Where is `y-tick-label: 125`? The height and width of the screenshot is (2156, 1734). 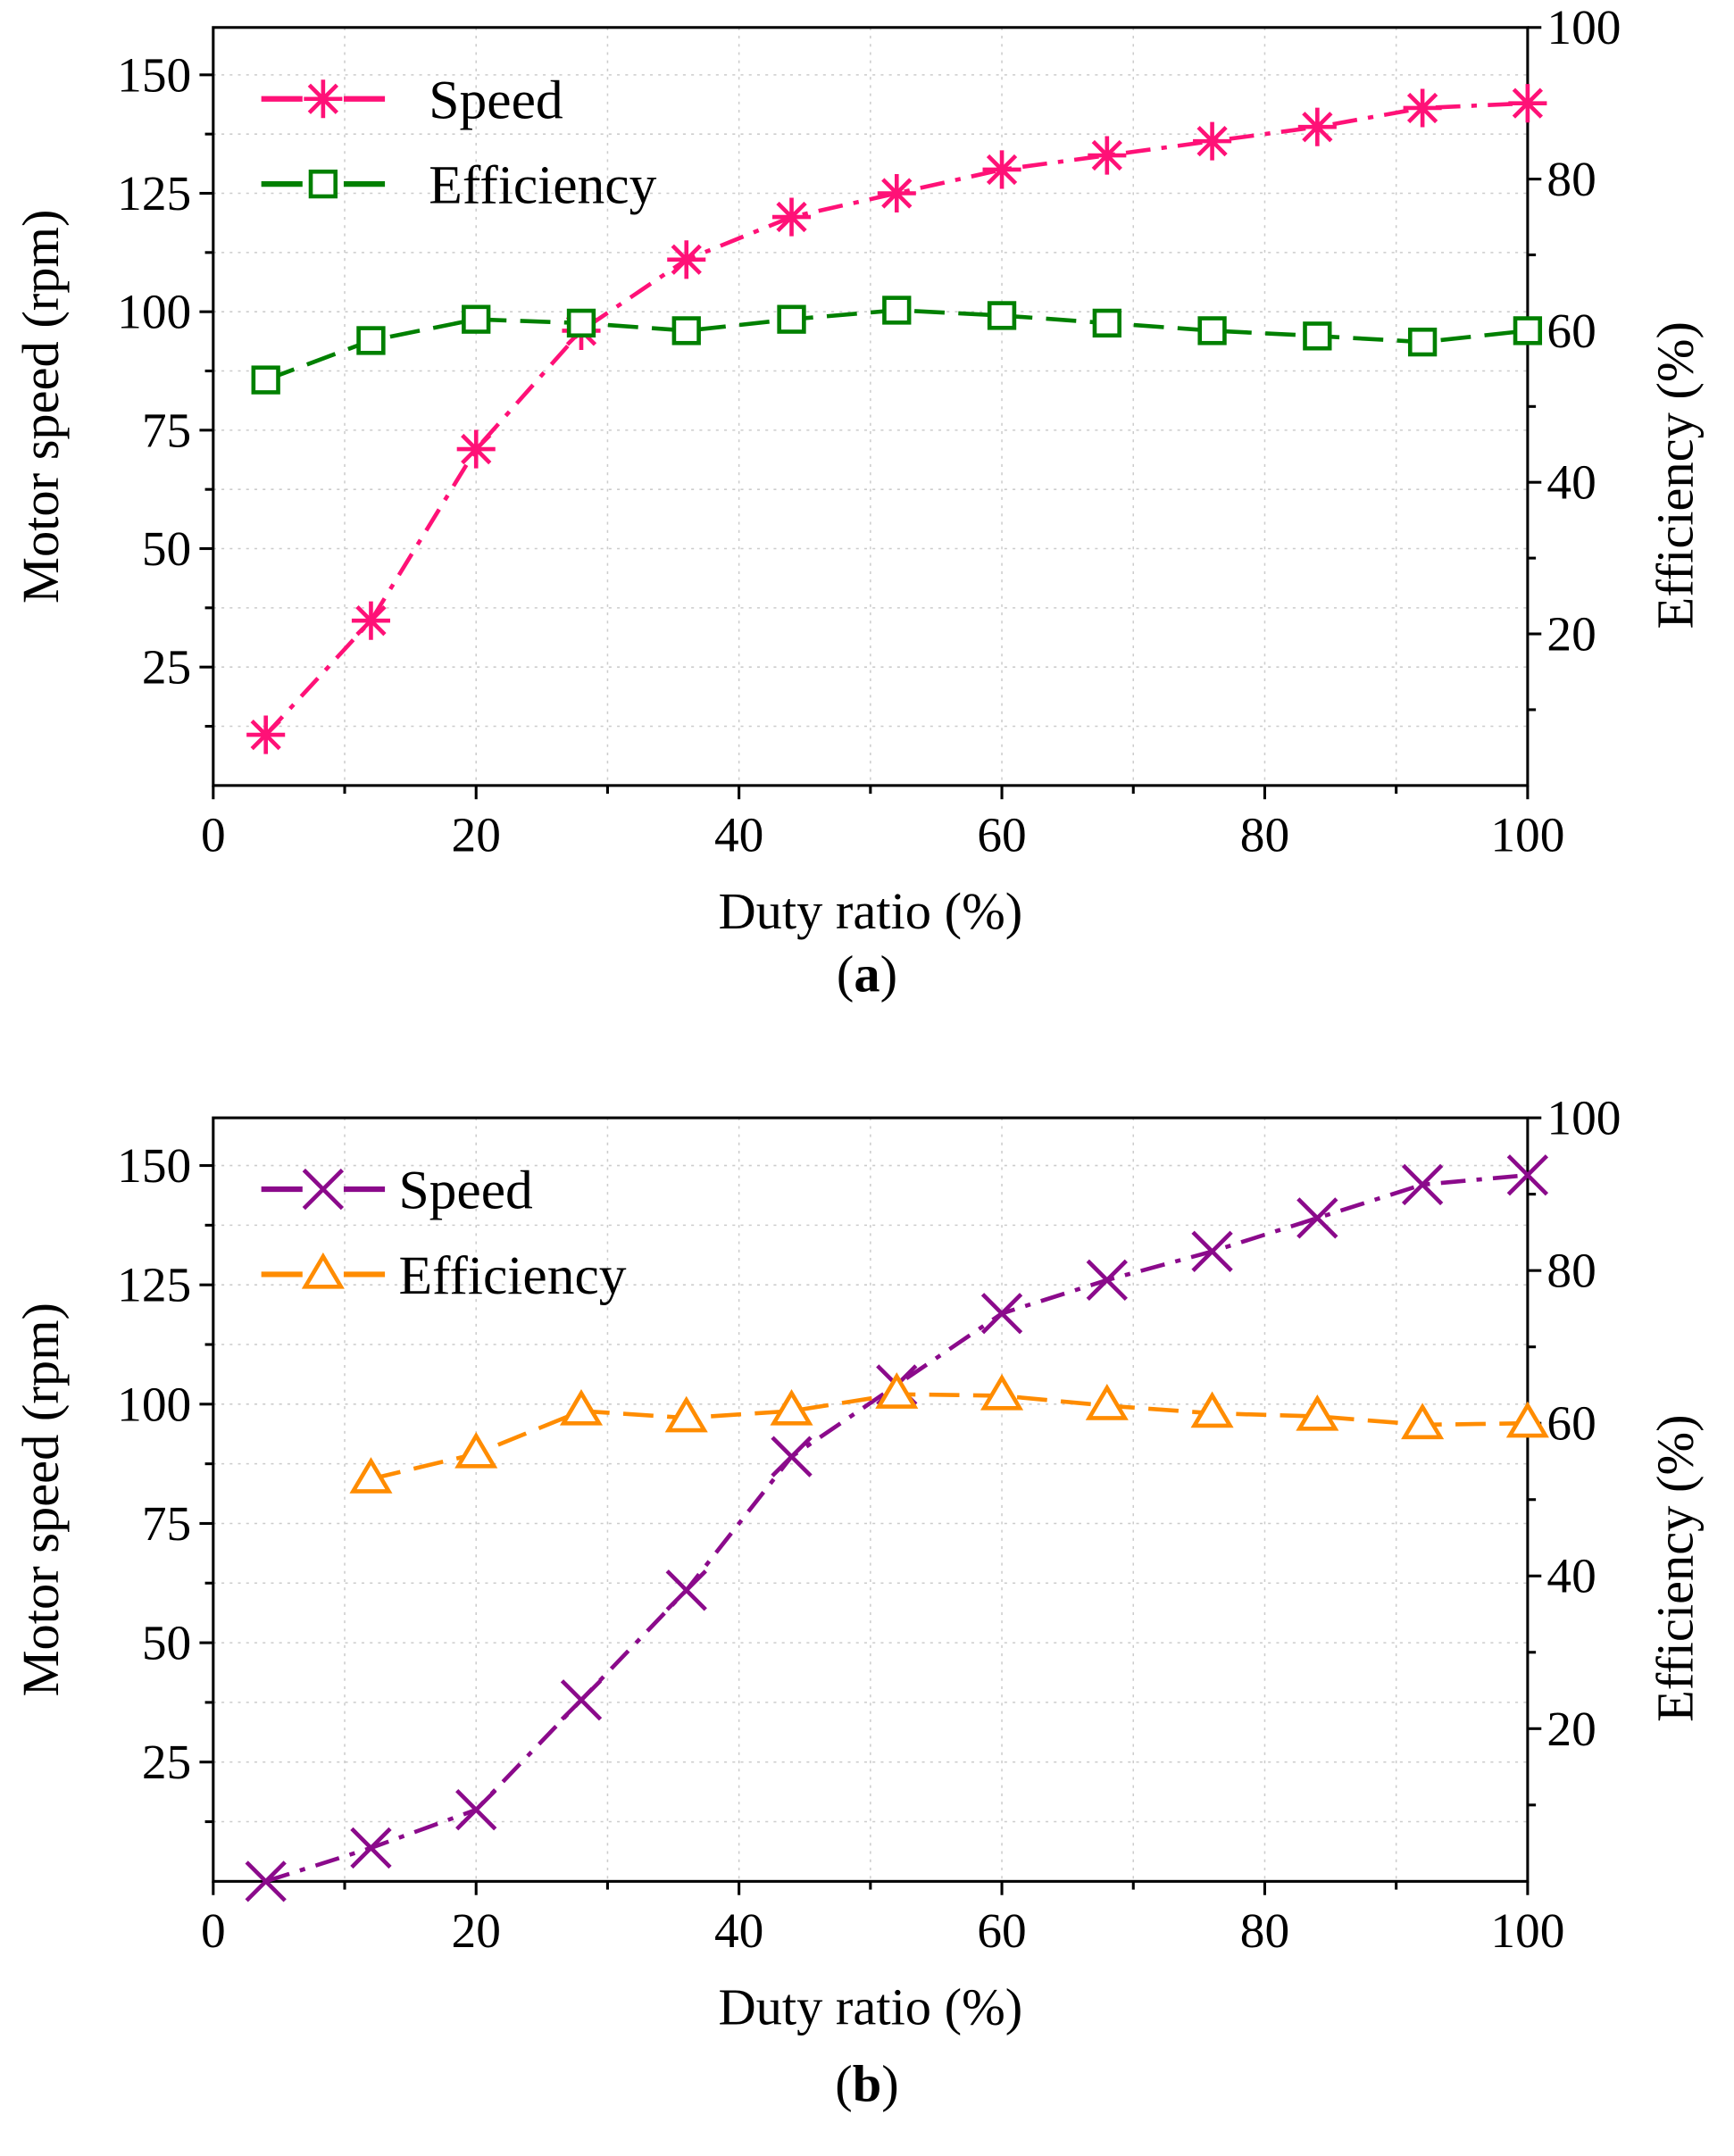
y-tick-label: 125 is located at coordinates (154, 1285).